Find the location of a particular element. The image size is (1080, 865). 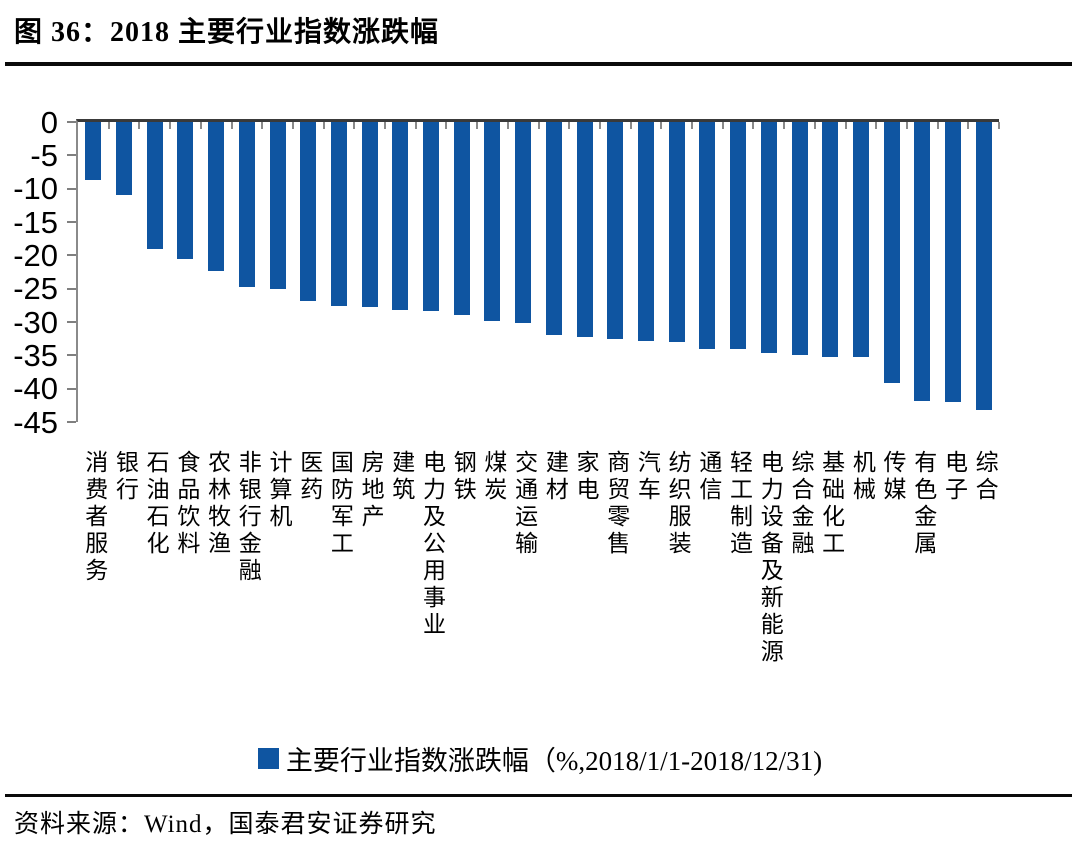

x-label: 基础化工 is located at coordinates (830, 504).